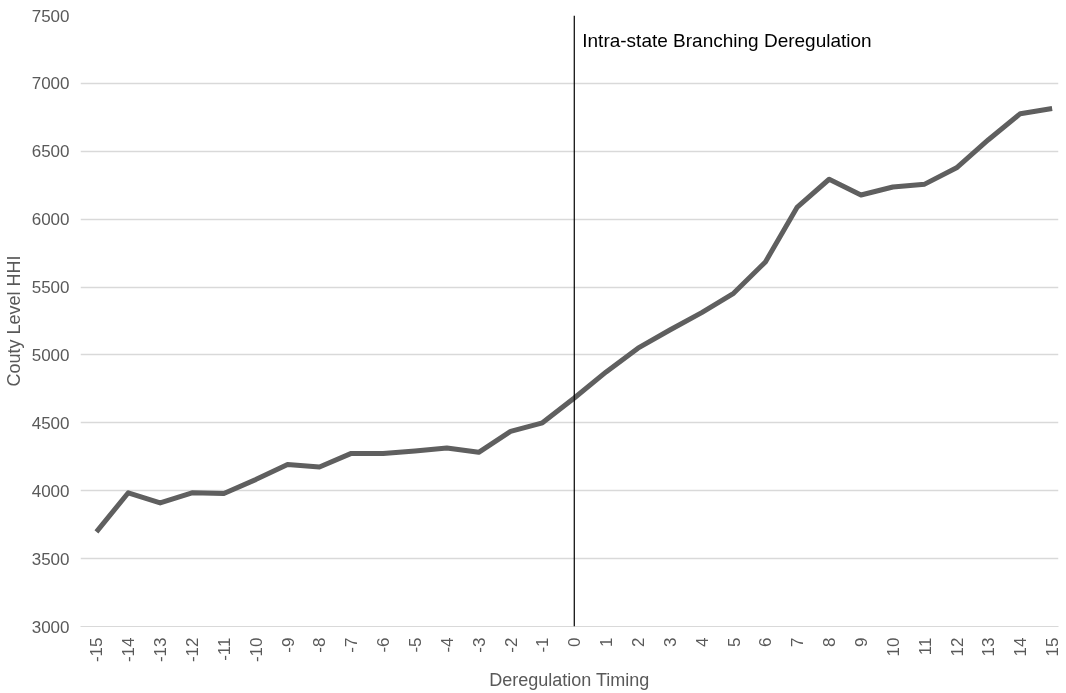 This screenshot has height=693, width=1066. Describe the element at coordinates (1053, 647) in the screenshot. I see `x-tick-label: 15` at that location.